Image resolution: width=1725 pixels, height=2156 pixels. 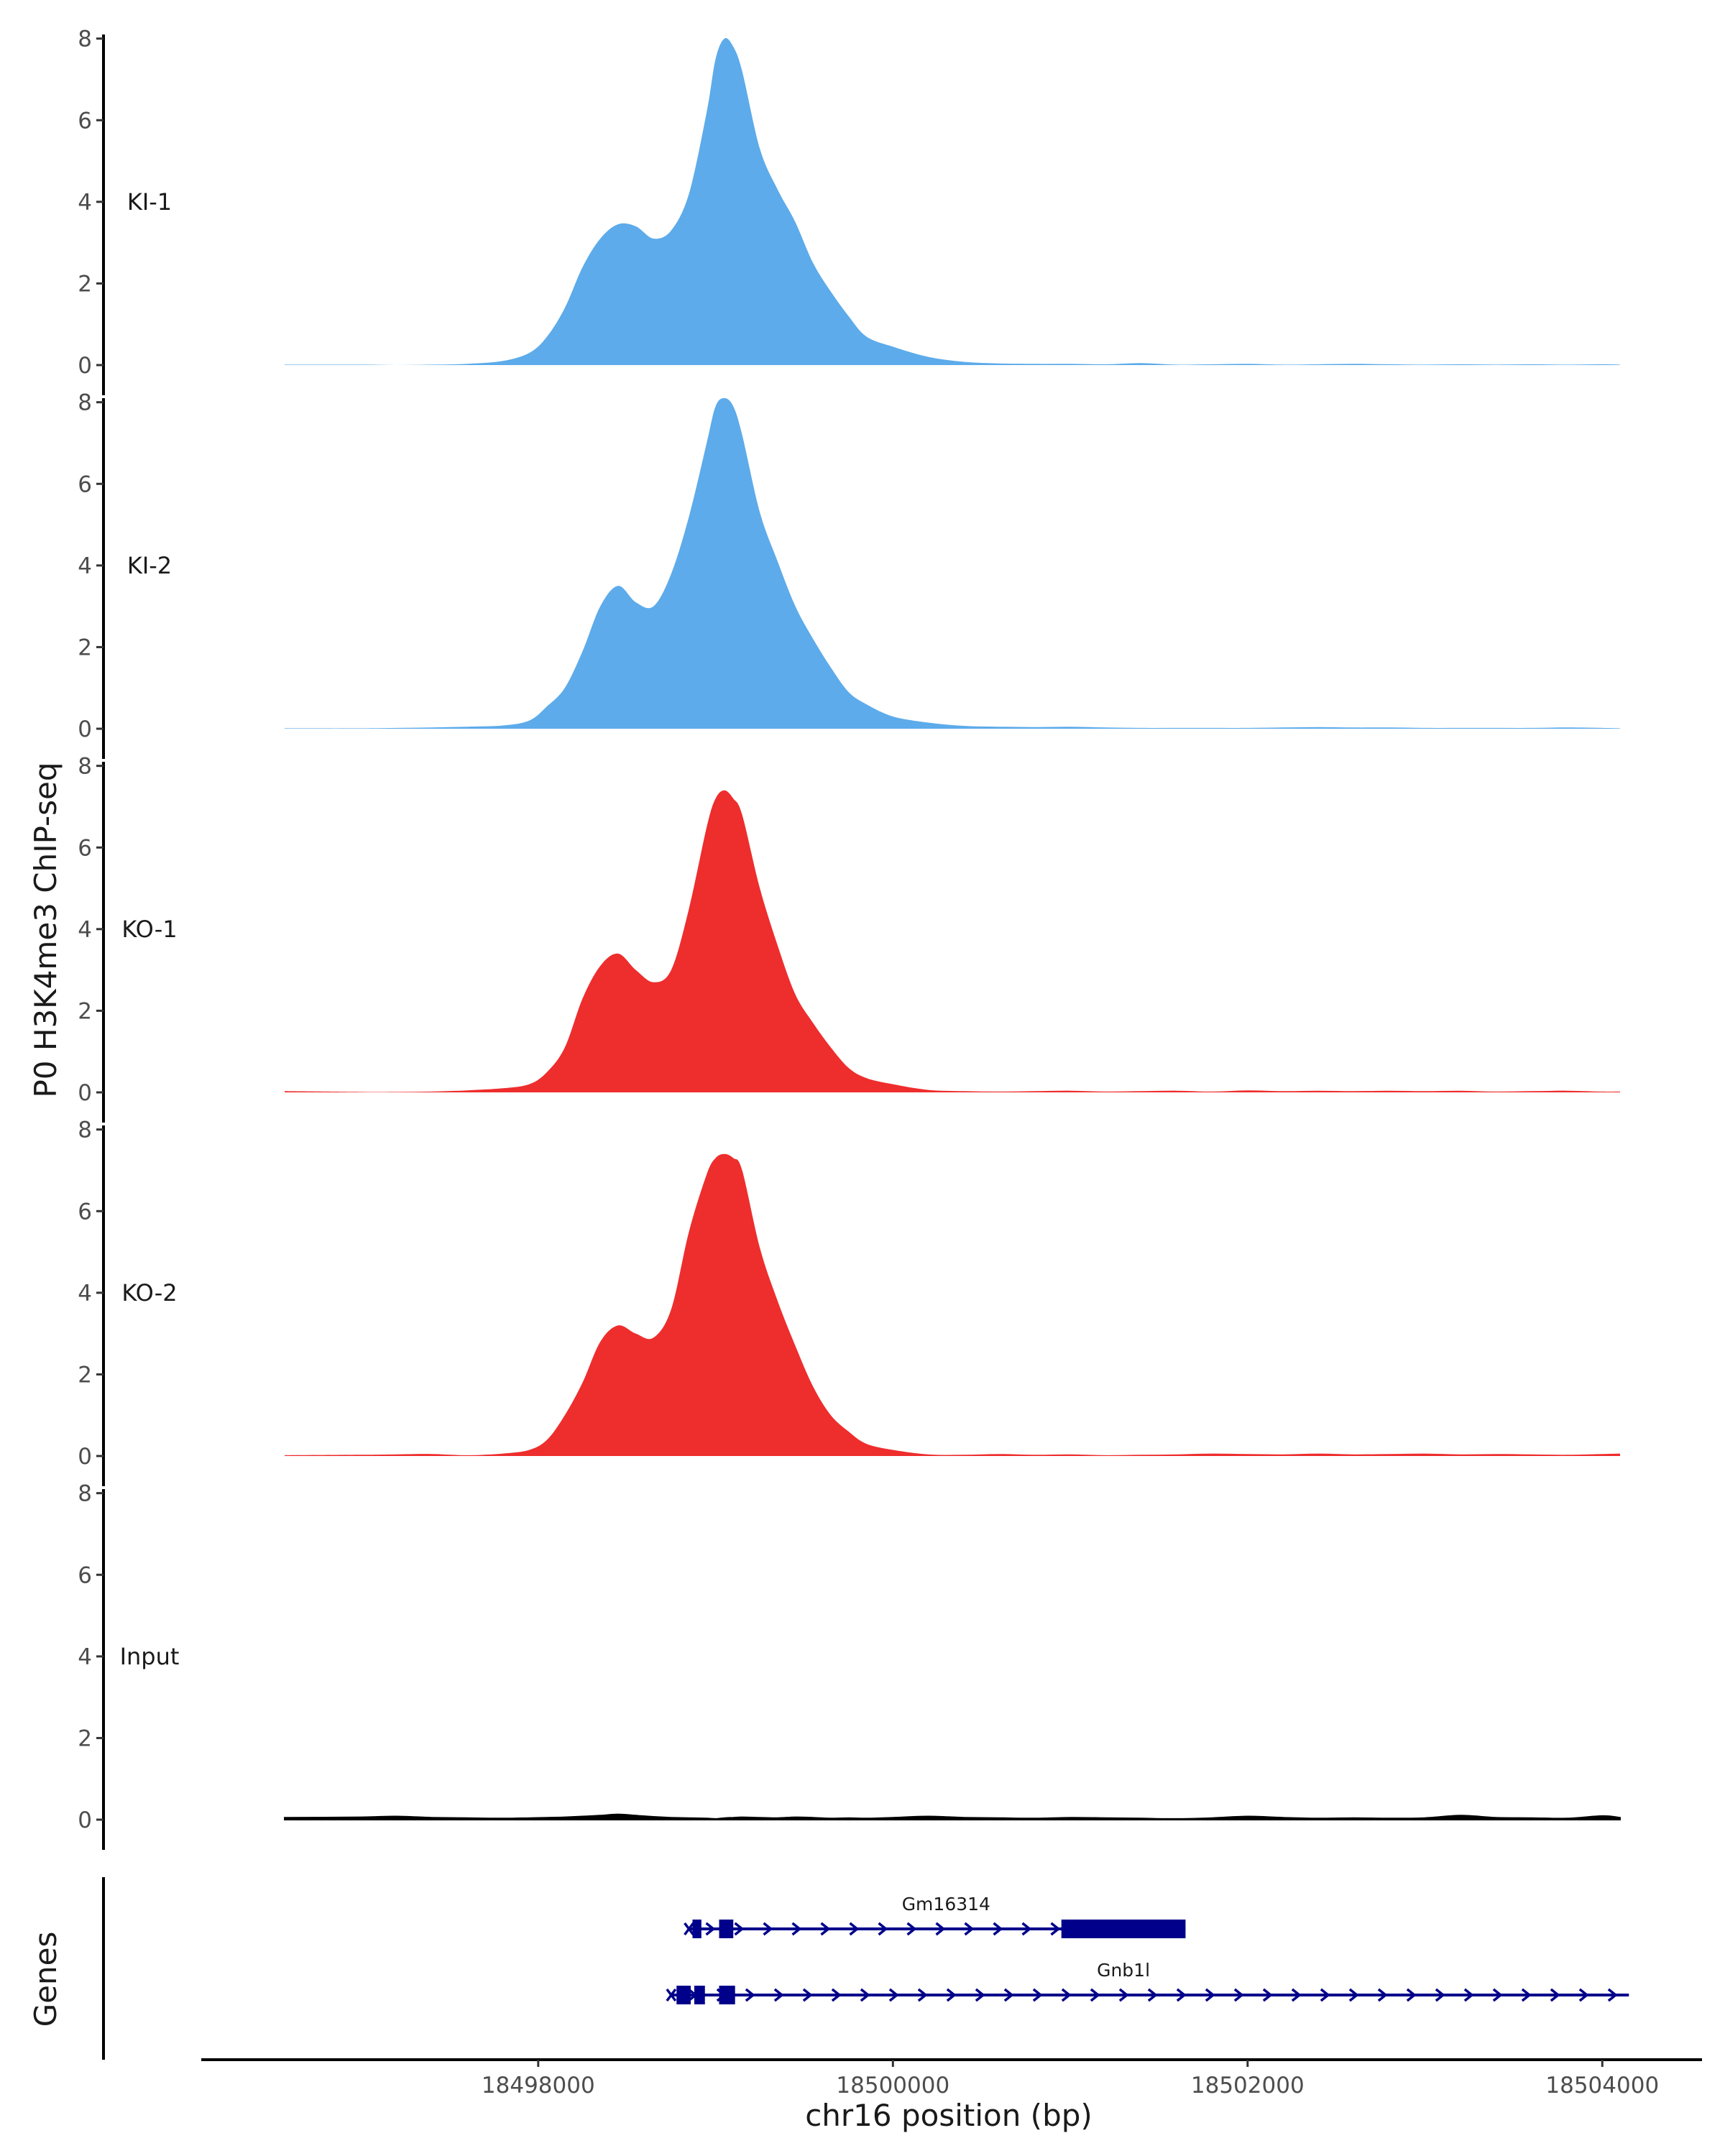 What do you see at coordinates (951, 2078) in the screenshot?
I see `x-axis: 18498000 18500000 18502000 18504000` at bounding box center [951, 2078].